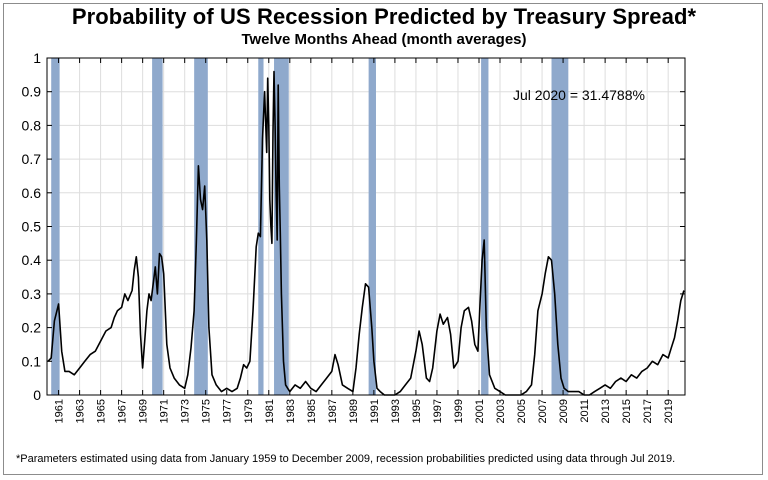 The height and width of the screenshot is (480, 768). What do you see at coordinates (375, 411) in the screenshot?
I see `x-tick-label: 1991` at bounding box center [375, 411].